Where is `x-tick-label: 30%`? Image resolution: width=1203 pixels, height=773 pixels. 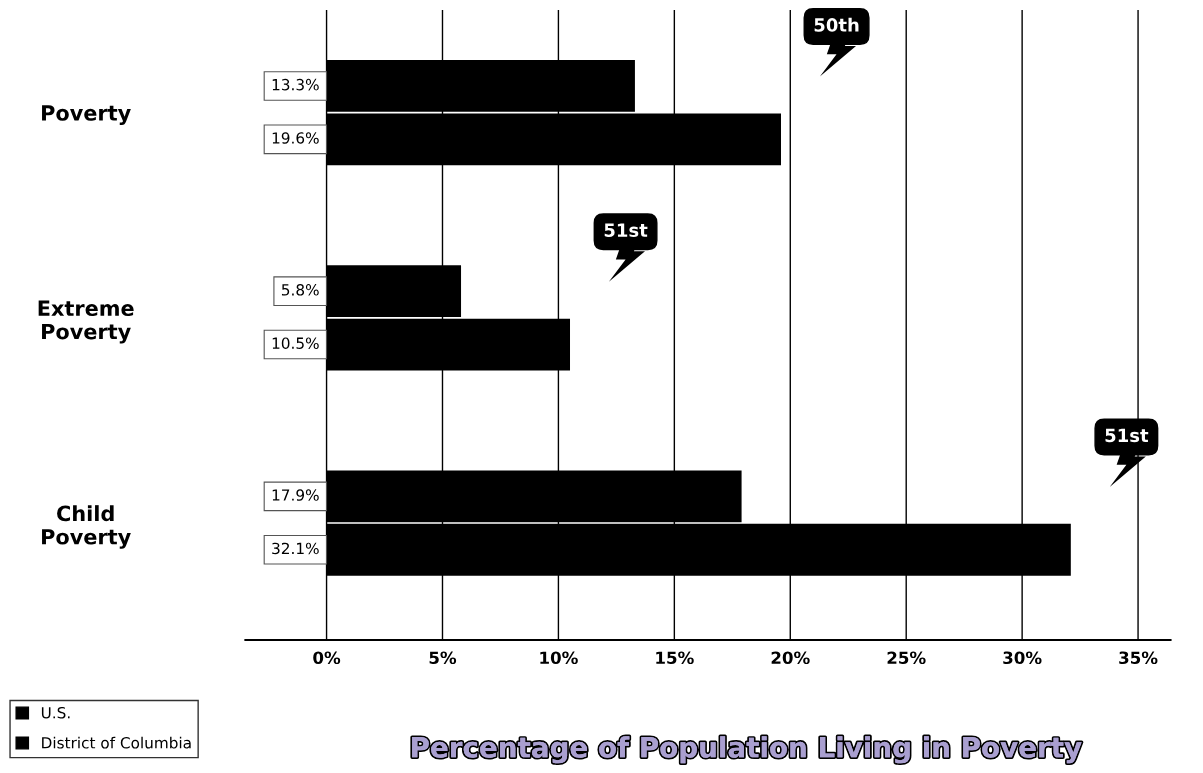 x-tick-label: 30% is located at coordinates (1022, 658).